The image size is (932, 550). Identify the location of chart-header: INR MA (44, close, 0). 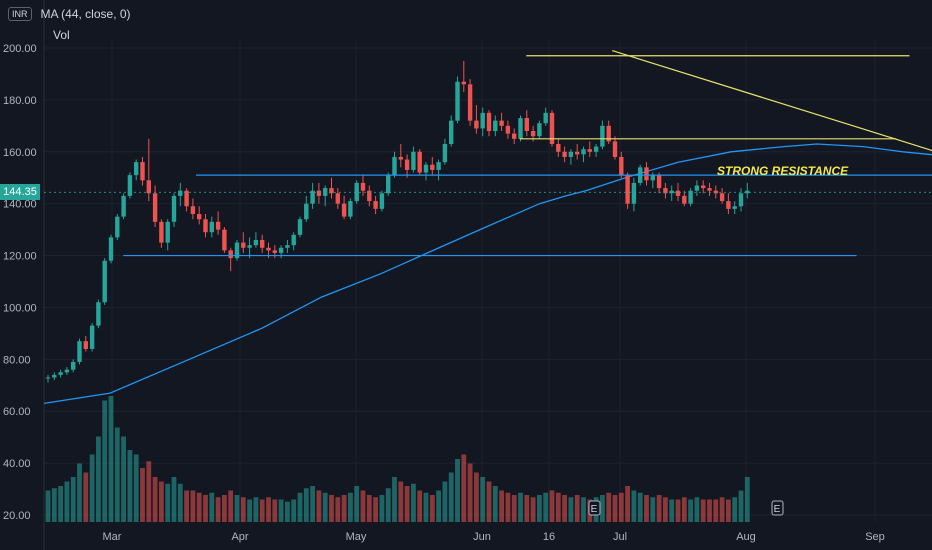
(65, 22).